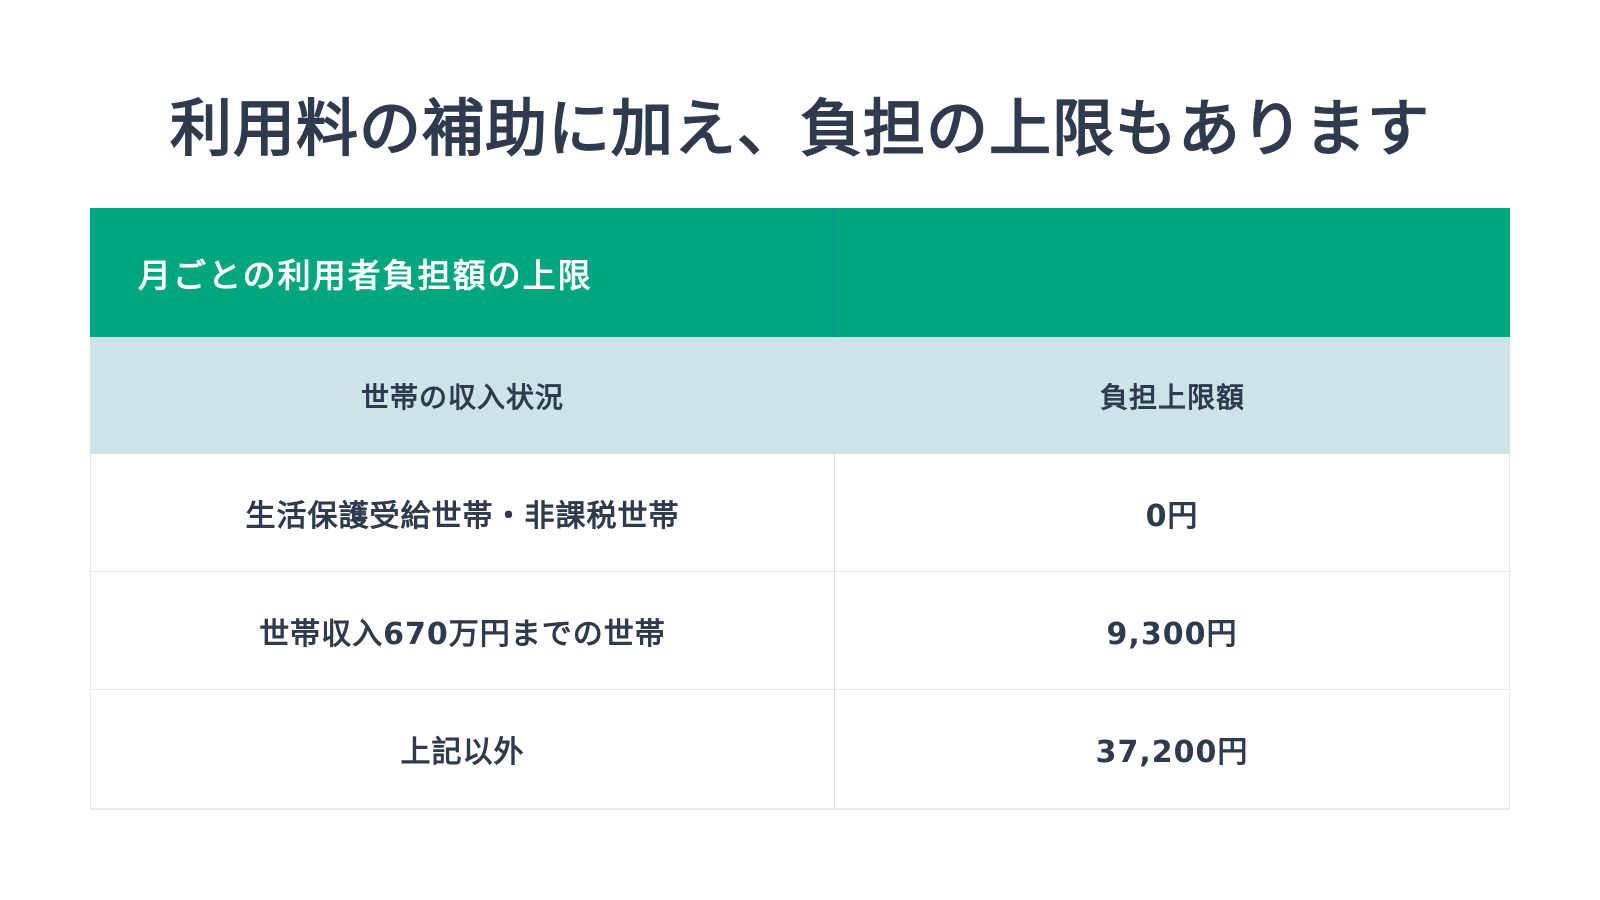 Image resolution: width=1600 pixels, height=900 pixels. Describe the element at coordinates (1172, 397) in the screenshot. I see `column-header-cap: 負担上限額` at that location.